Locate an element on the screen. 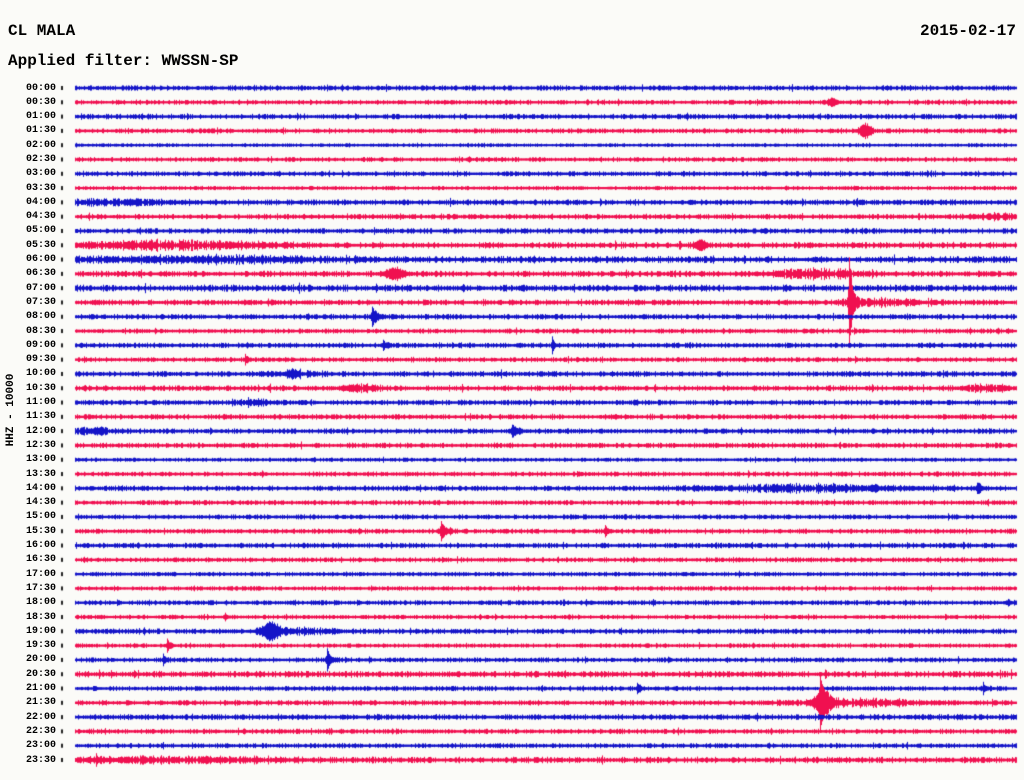 This screenshot has width=1024, height=780. time-label: 14:00 is located at coordinates (40, 488).